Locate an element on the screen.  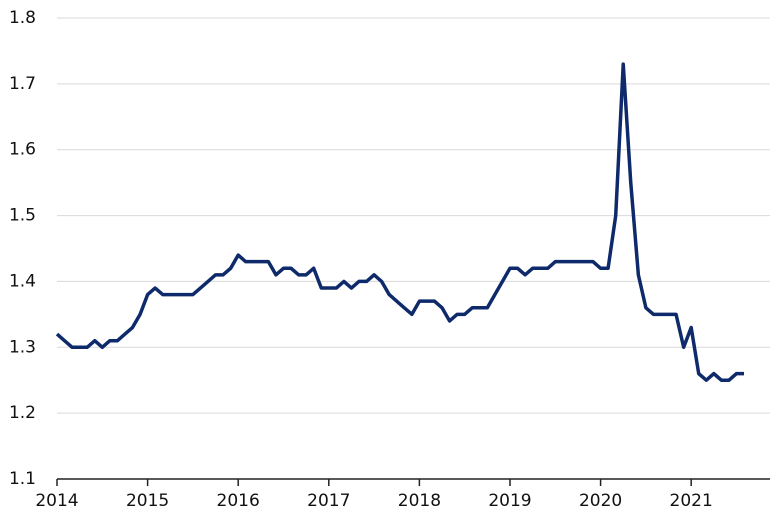
x-tick-label: 2020 is located at coordinates (600, 501).